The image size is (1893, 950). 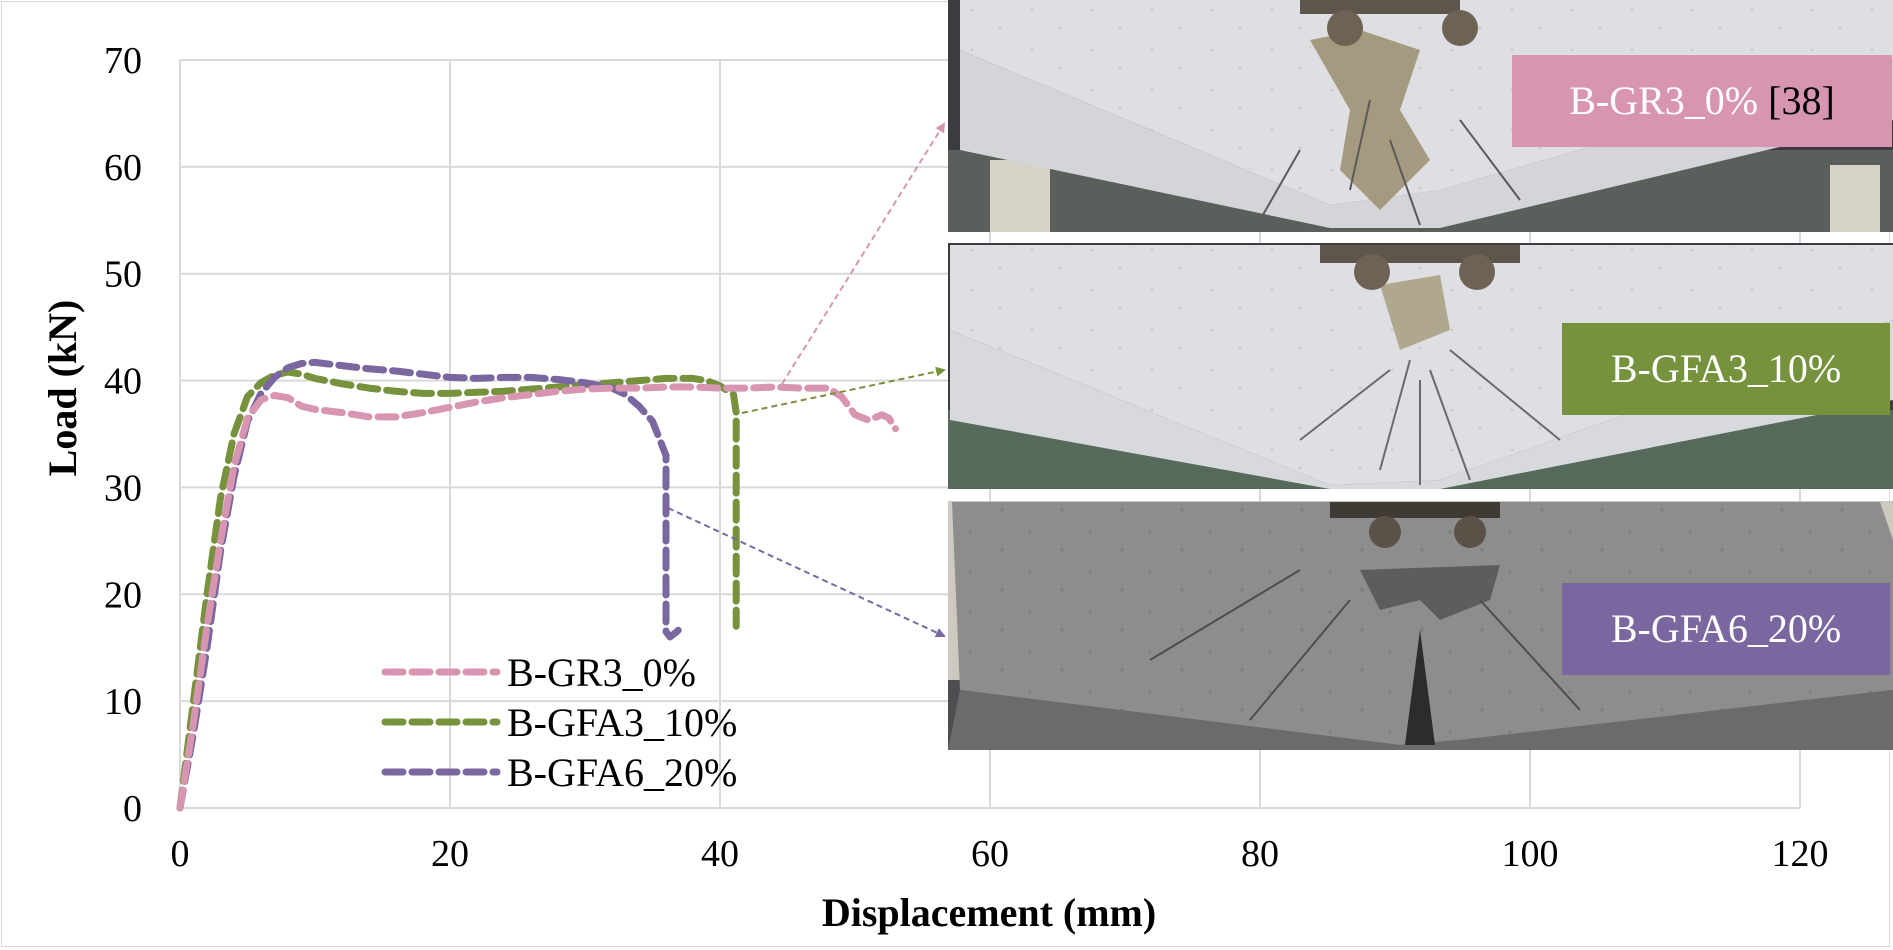 What do you see at coordinates (989, 912) in the screenshot?
I see `x-axis-title: Displacement (mm)` at bounding box center [989, 912].